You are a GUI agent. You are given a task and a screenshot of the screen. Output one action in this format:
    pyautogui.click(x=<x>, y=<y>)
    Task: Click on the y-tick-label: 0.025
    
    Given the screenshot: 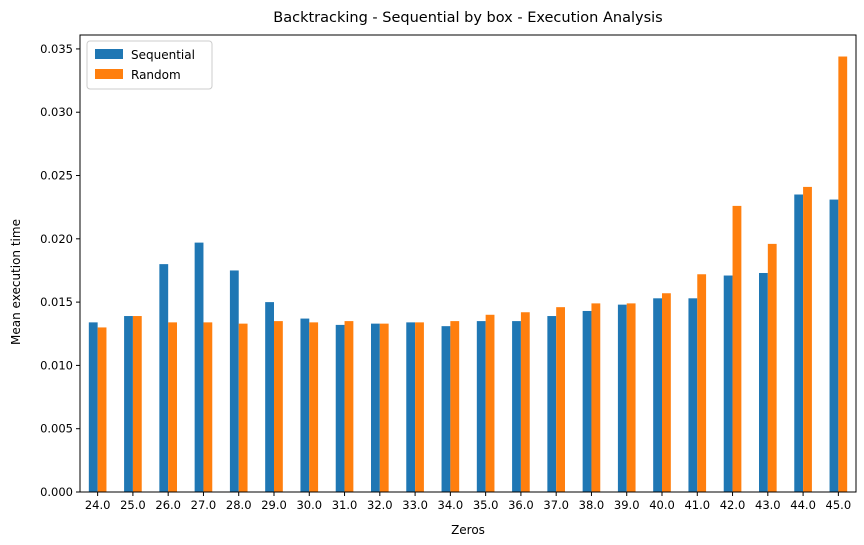 What is the action you would take?
    pyautogui.click(x=56, y=176)
    